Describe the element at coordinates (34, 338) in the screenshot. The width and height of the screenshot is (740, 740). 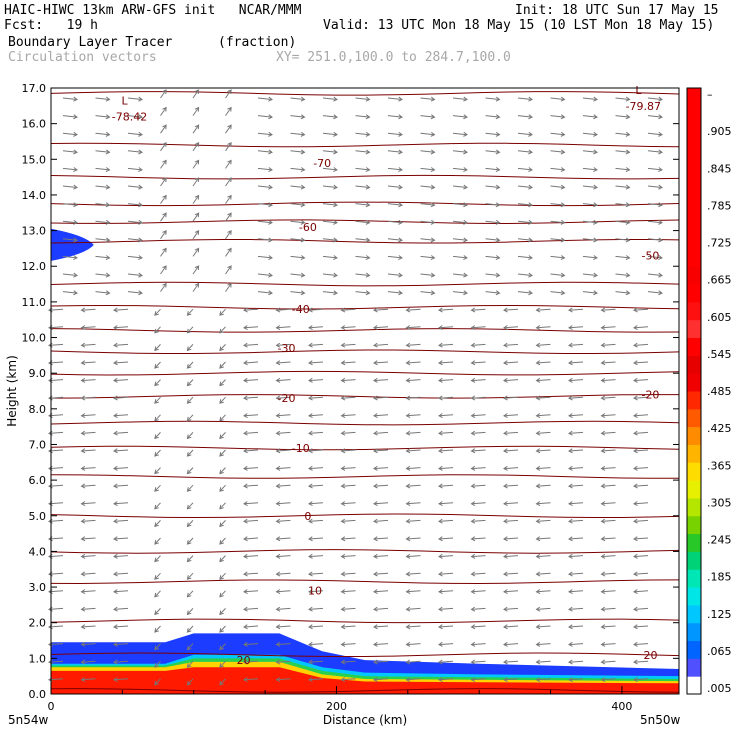
I see `y-tick-label: 10.0` at that location.